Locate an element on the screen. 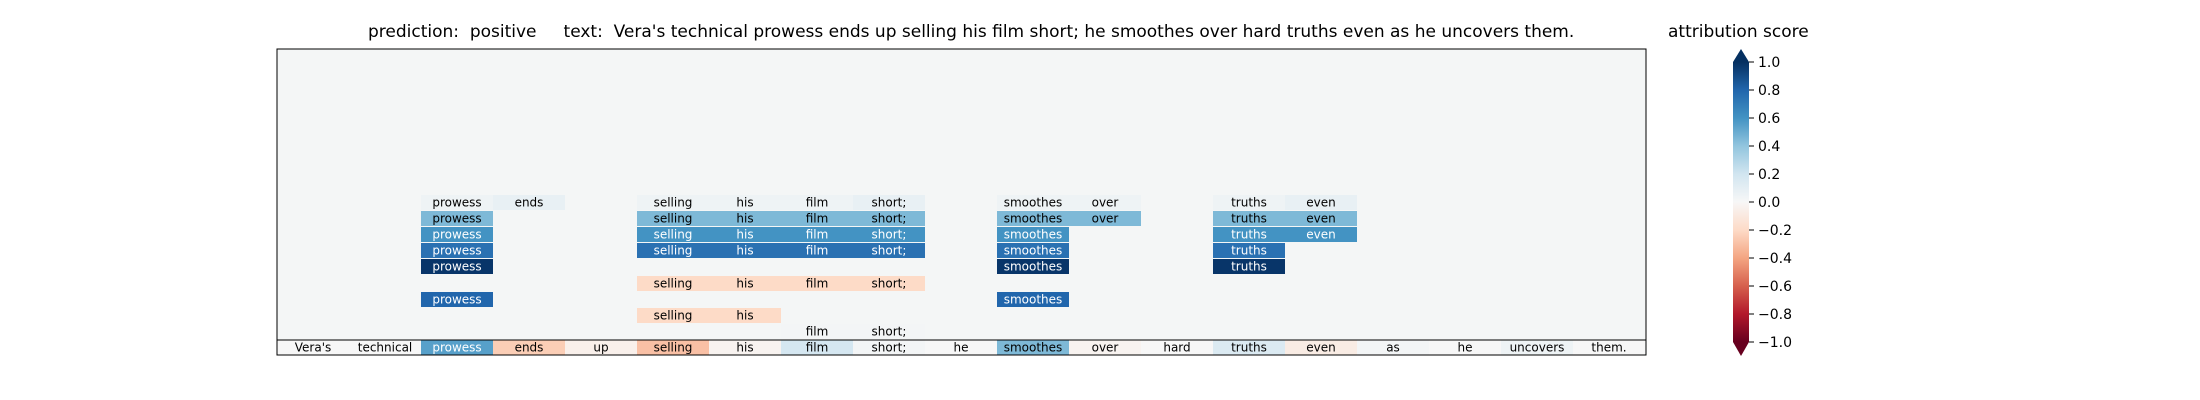 This screenshot has width=2200, height=400. token-label: he is located at coordinates (1465, 348).